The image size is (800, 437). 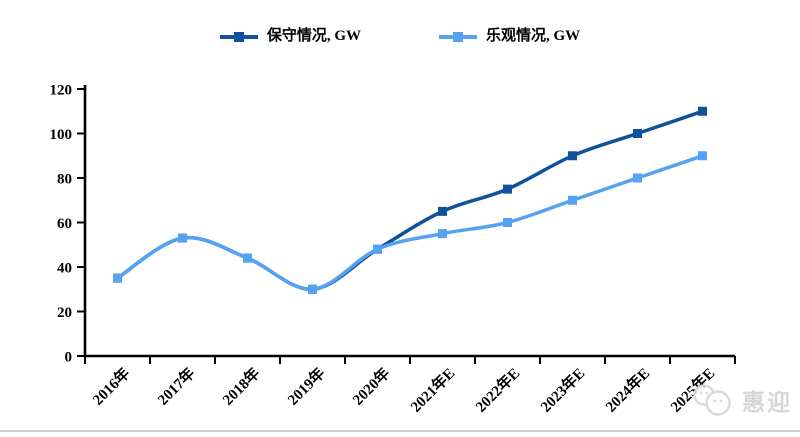 What do you see at coordinates (400, 36) in the screenshot?
I see `legend: 保守情况, GW 乐观情况, GW` at bounding box center [400, 36].